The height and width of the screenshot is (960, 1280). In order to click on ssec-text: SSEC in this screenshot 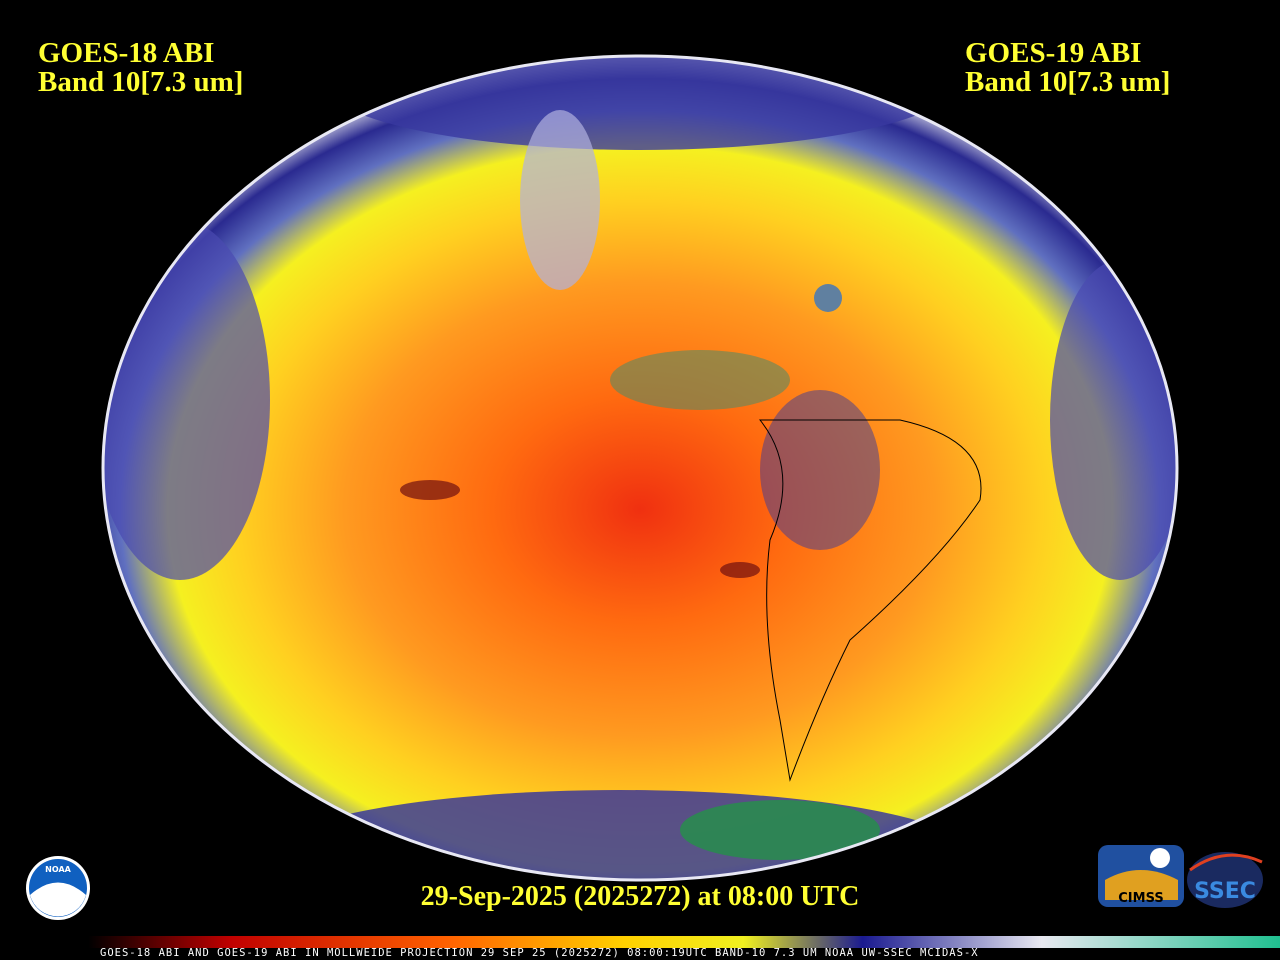, I will do `click(1225, 891)`.